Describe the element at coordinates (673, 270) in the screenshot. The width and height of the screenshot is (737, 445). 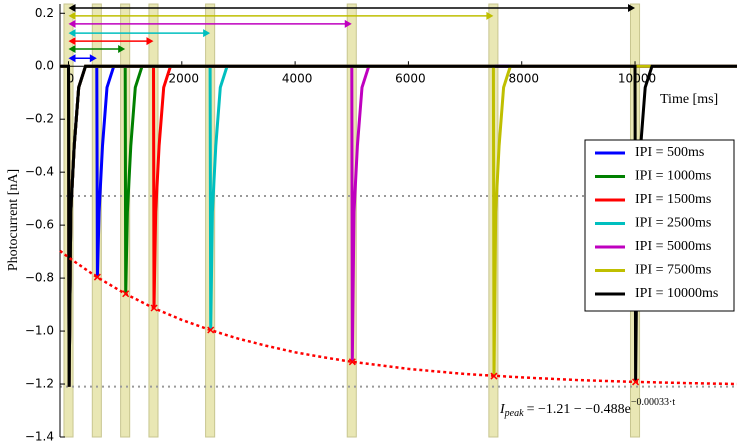
I see `legend-label: IPI = 7500ms` at that location.